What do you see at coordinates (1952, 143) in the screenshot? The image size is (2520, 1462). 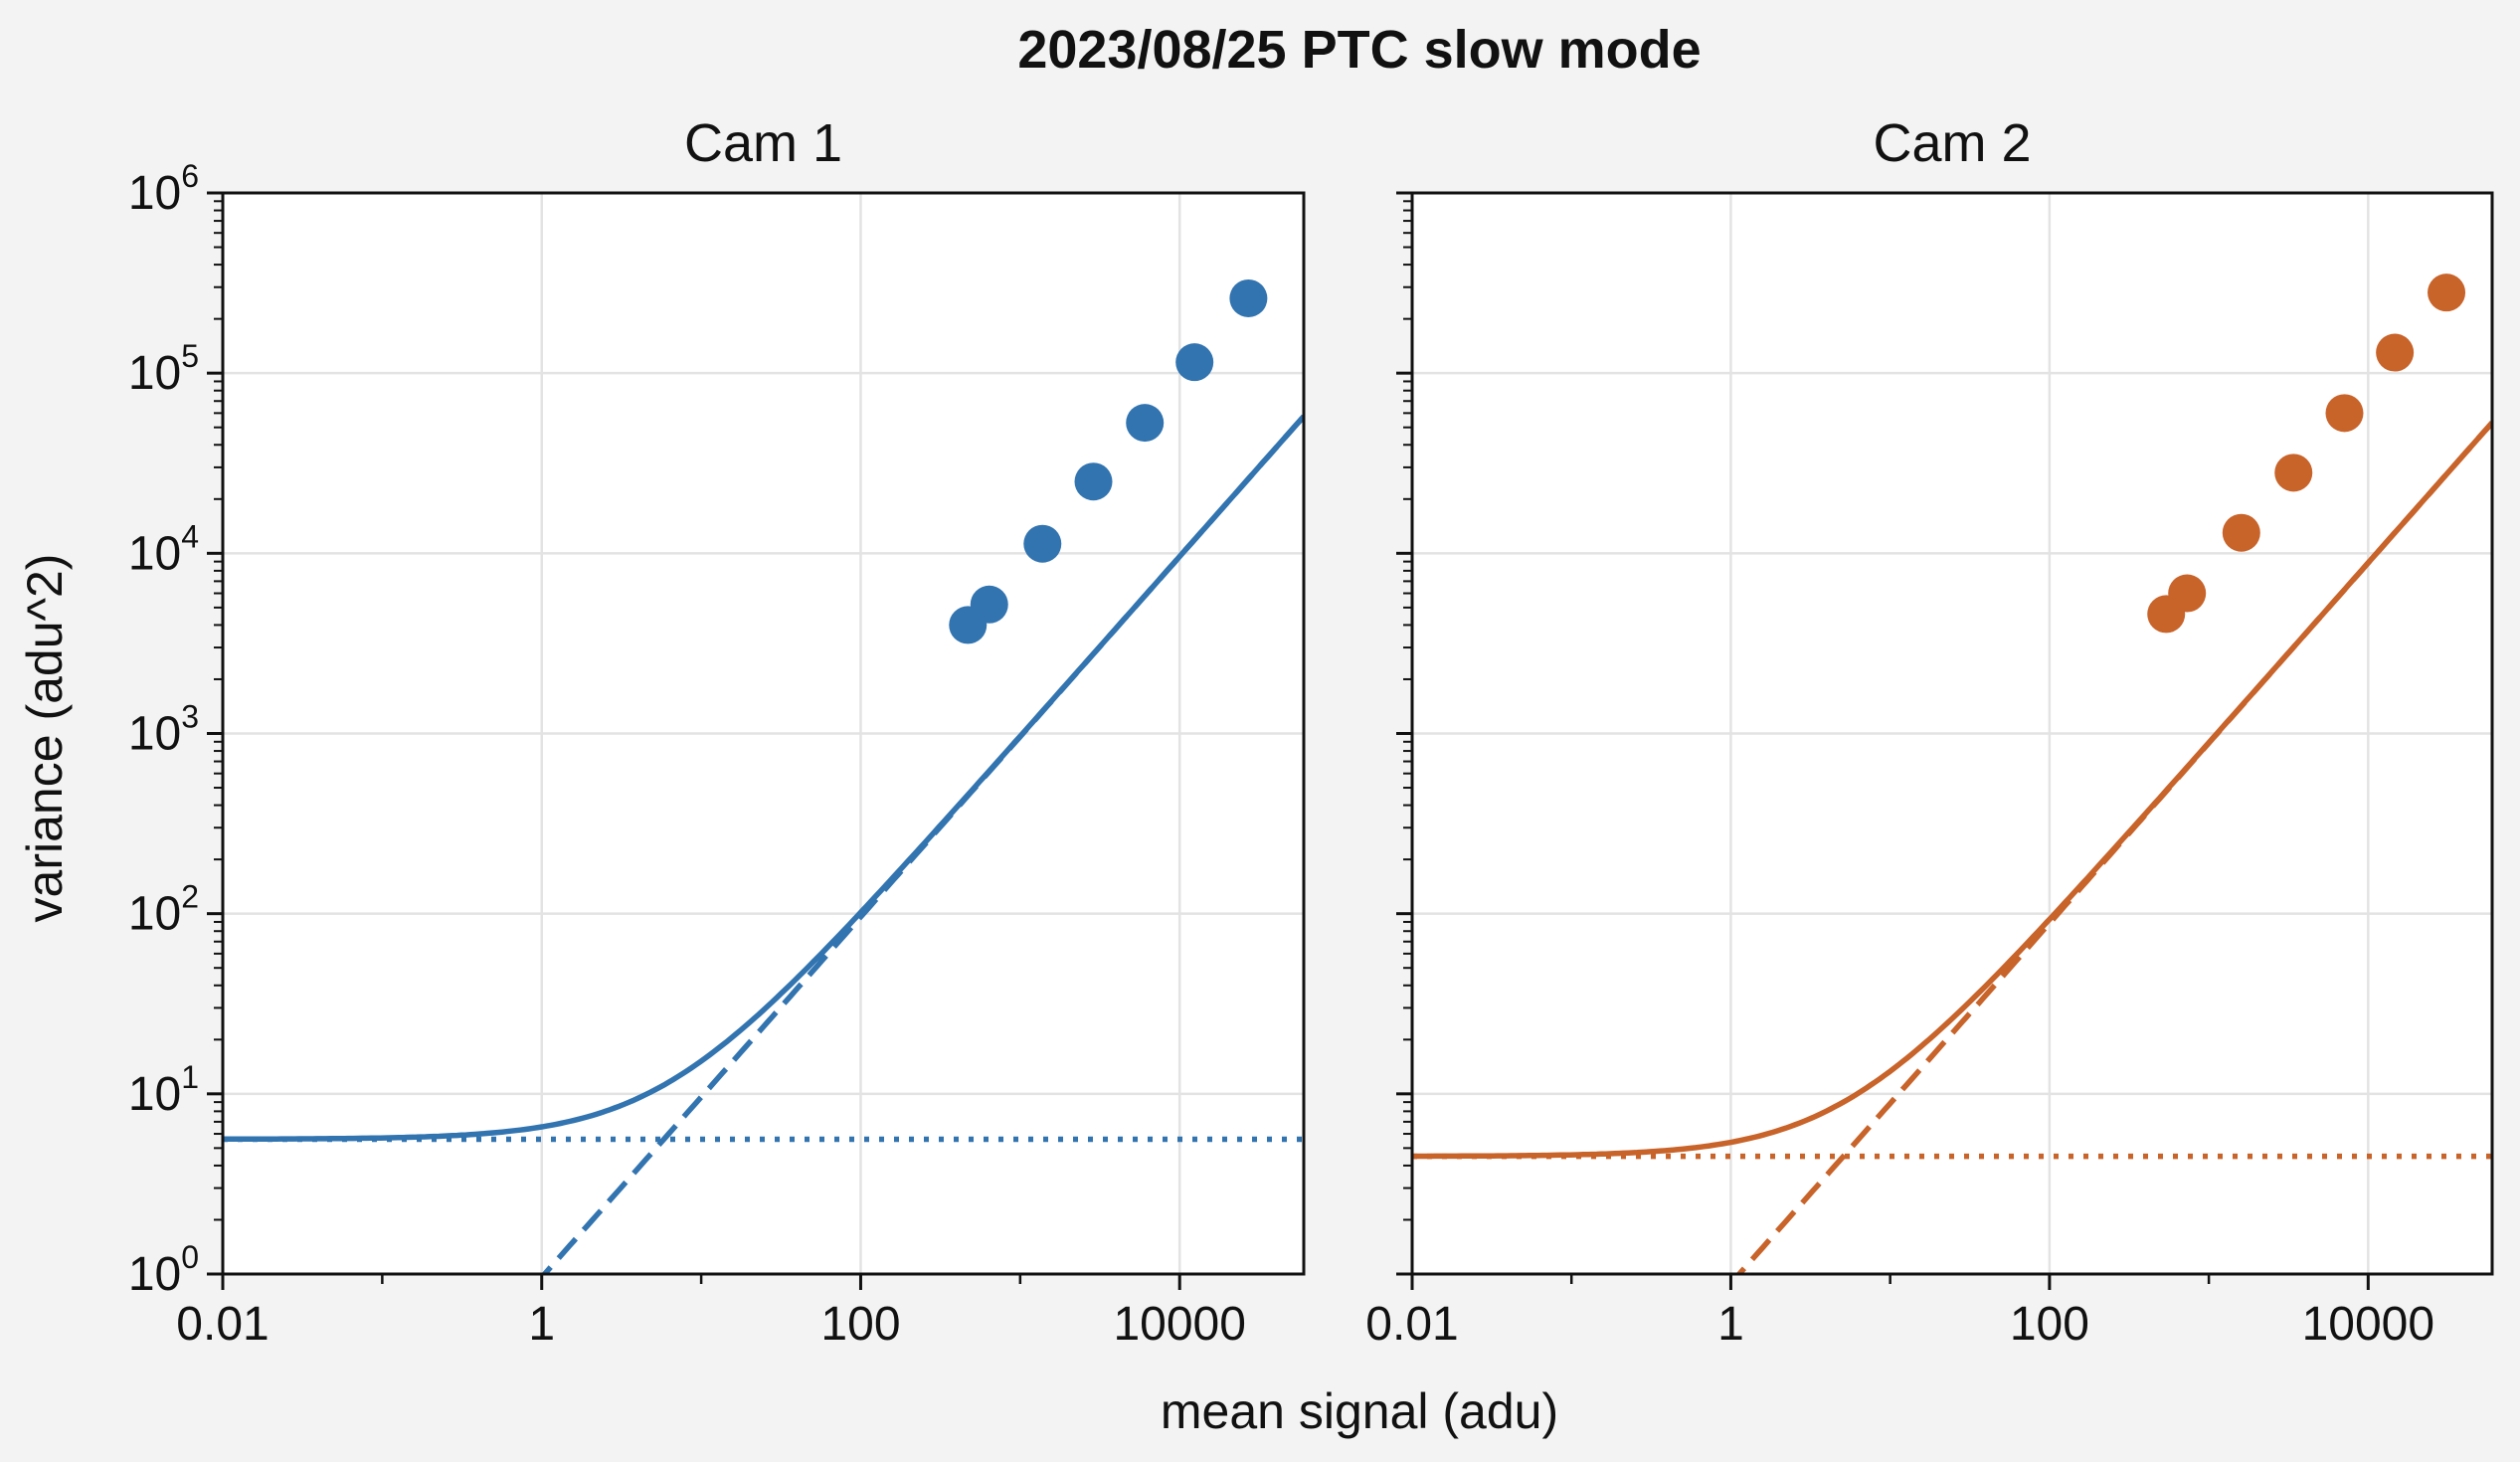 I see `panel-title: Cam 2` at bounding box center [1952, 143].